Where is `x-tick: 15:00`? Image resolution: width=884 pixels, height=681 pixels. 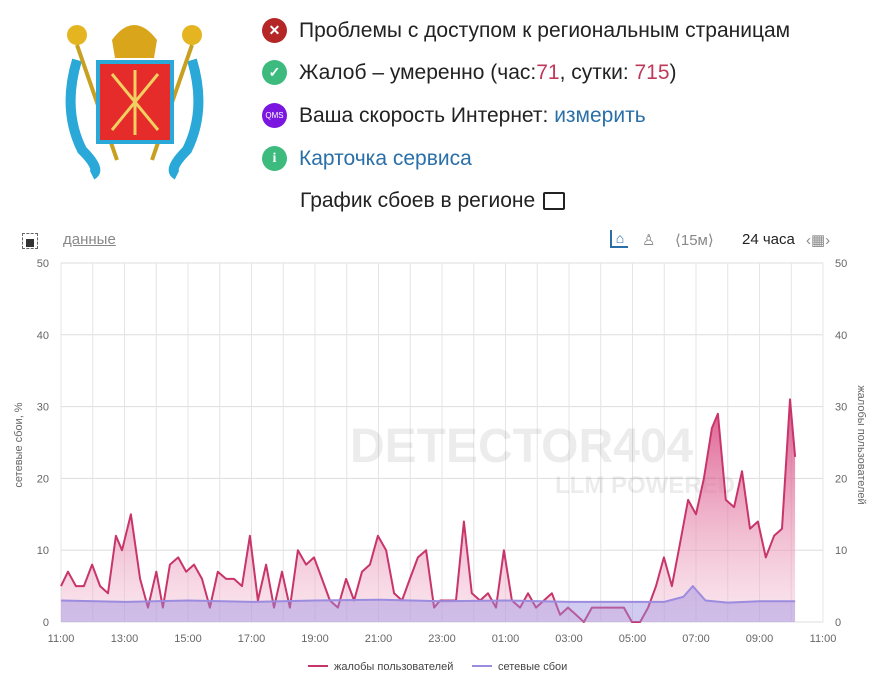
x-tick: 15:00 is located at coordinates (188, 639).